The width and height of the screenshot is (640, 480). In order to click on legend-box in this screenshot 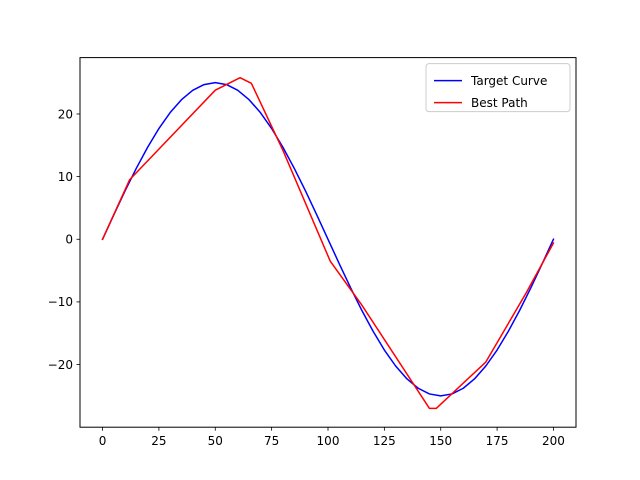, I will do `click(498, 88)`.